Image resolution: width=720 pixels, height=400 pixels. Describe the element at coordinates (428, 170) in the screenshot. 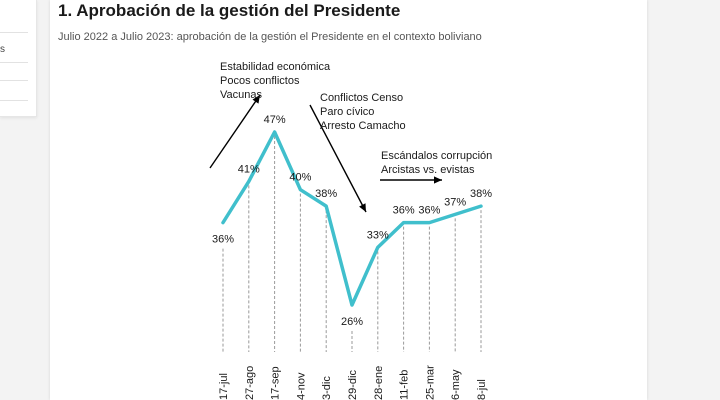

I see `annotation-text: Arcistas vs. evistas` at that location.